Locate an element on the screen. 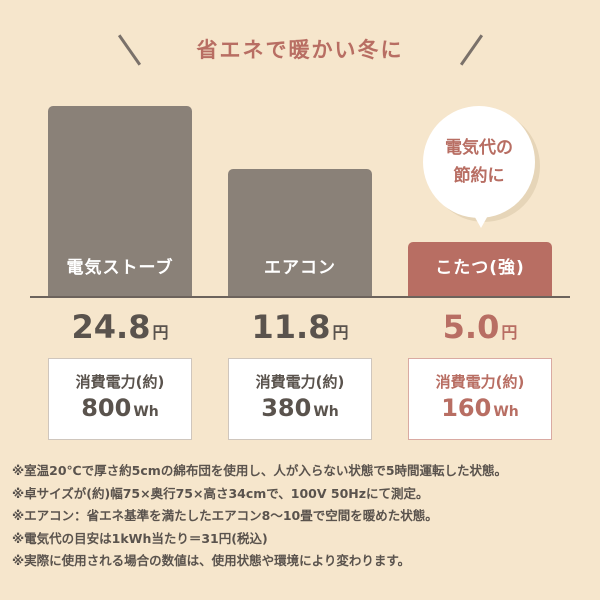 This screenshot has height=600, width=600. value-number: 11.8 is located at coordinates (291, 327).